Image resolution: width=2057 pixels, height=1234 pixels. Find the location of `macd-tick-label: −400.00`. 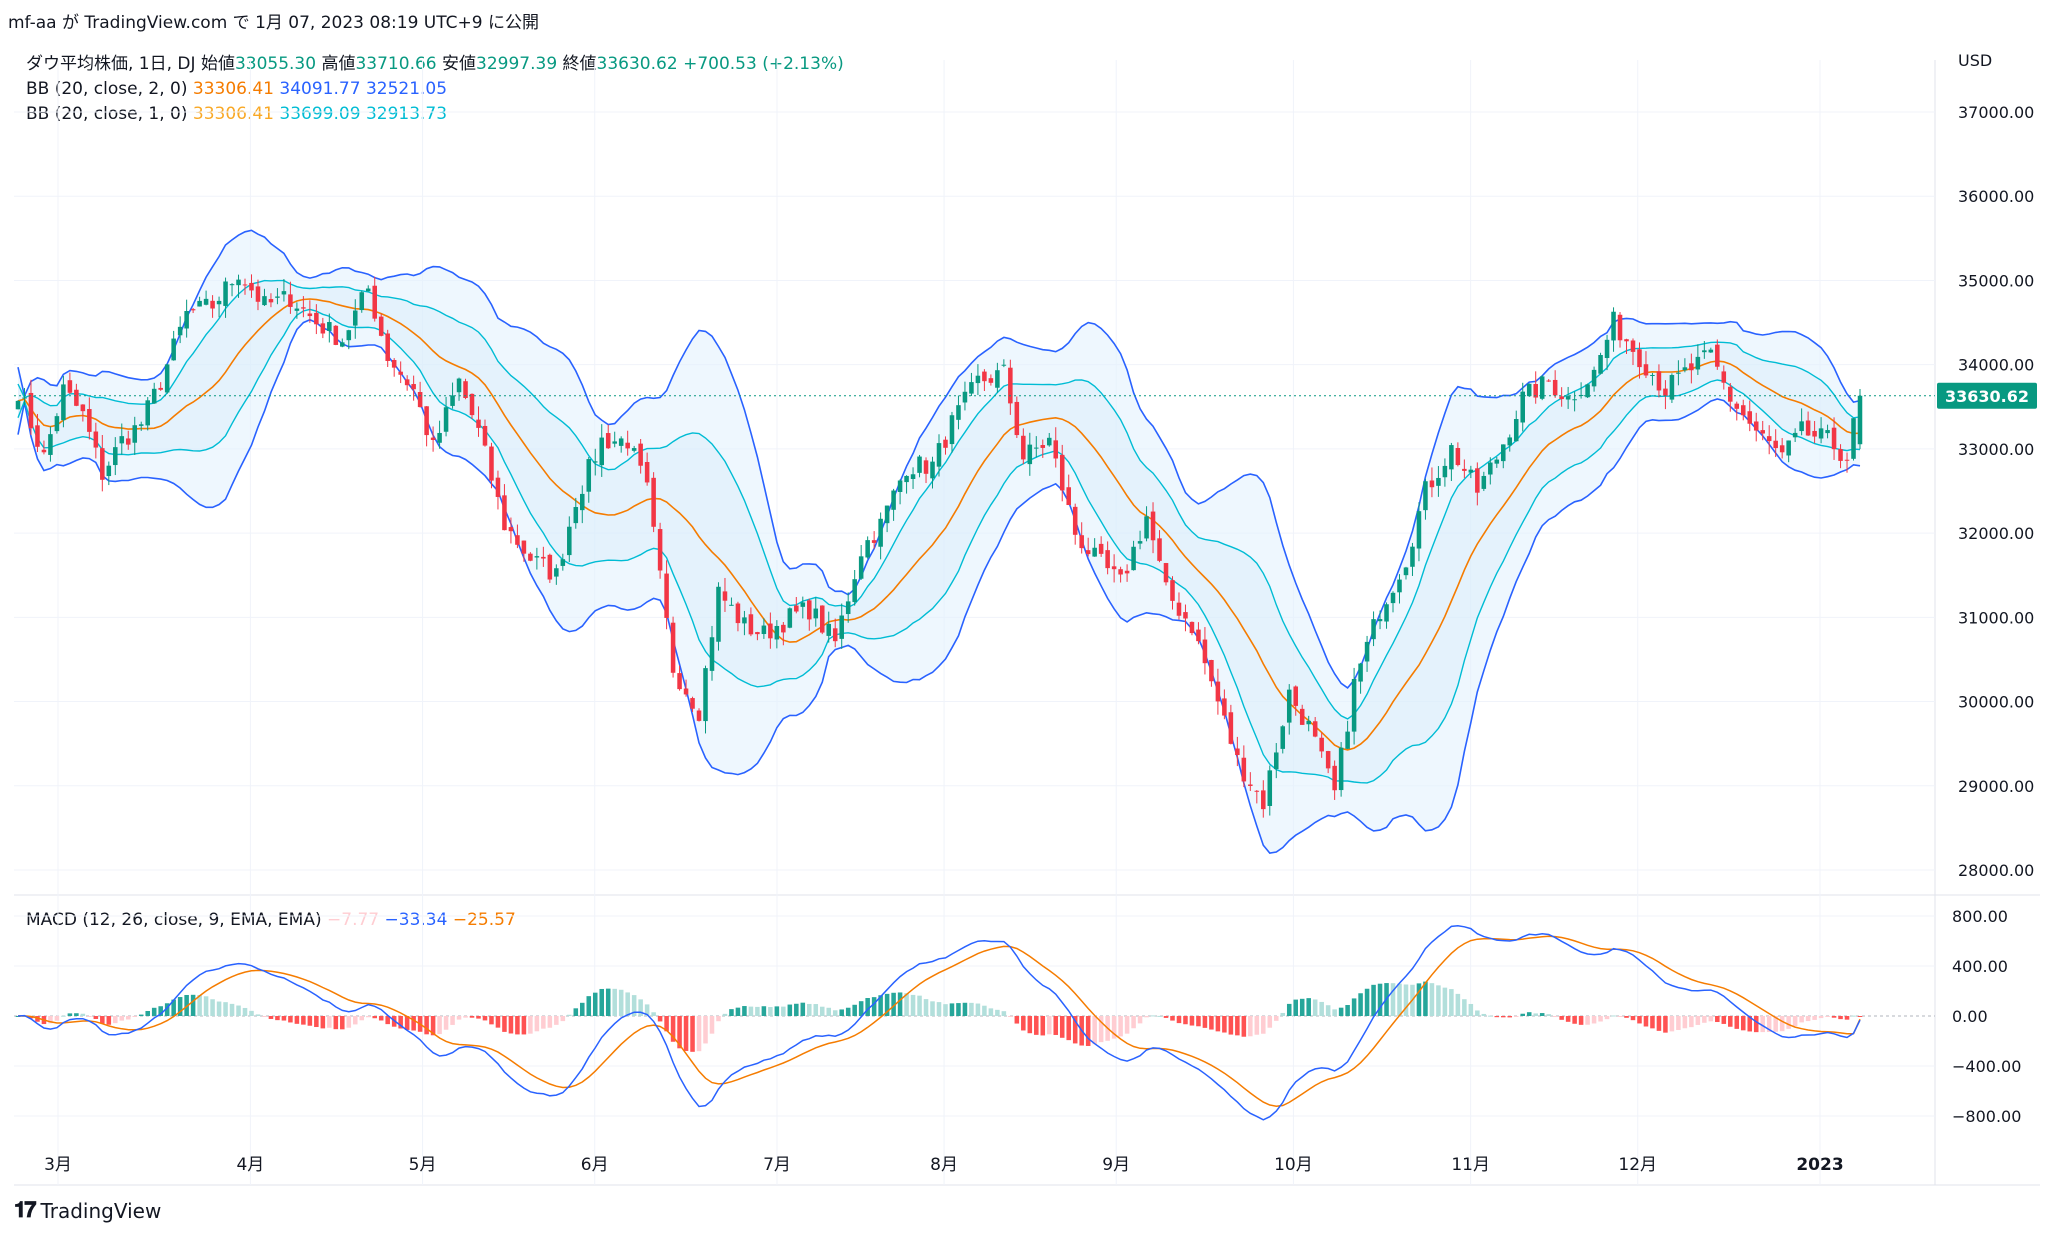

macd-tick-label: −400.00 is located at coordinates (1986, 1066).